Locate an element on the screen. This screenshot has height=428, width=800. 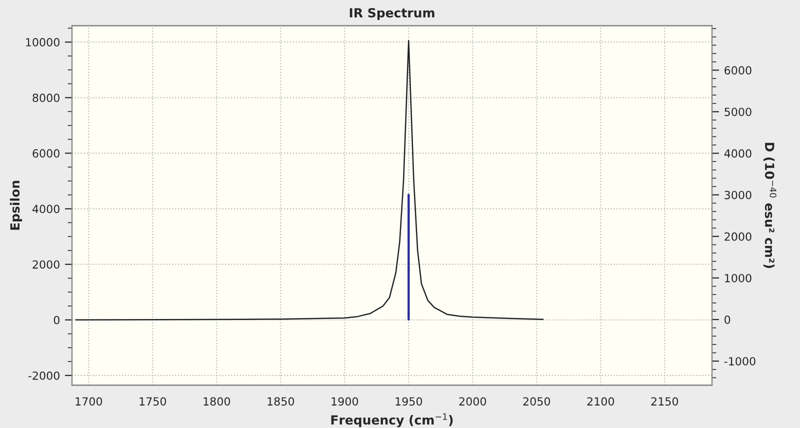
x-tick-label: 1850 is located at coordinates (281, 401).